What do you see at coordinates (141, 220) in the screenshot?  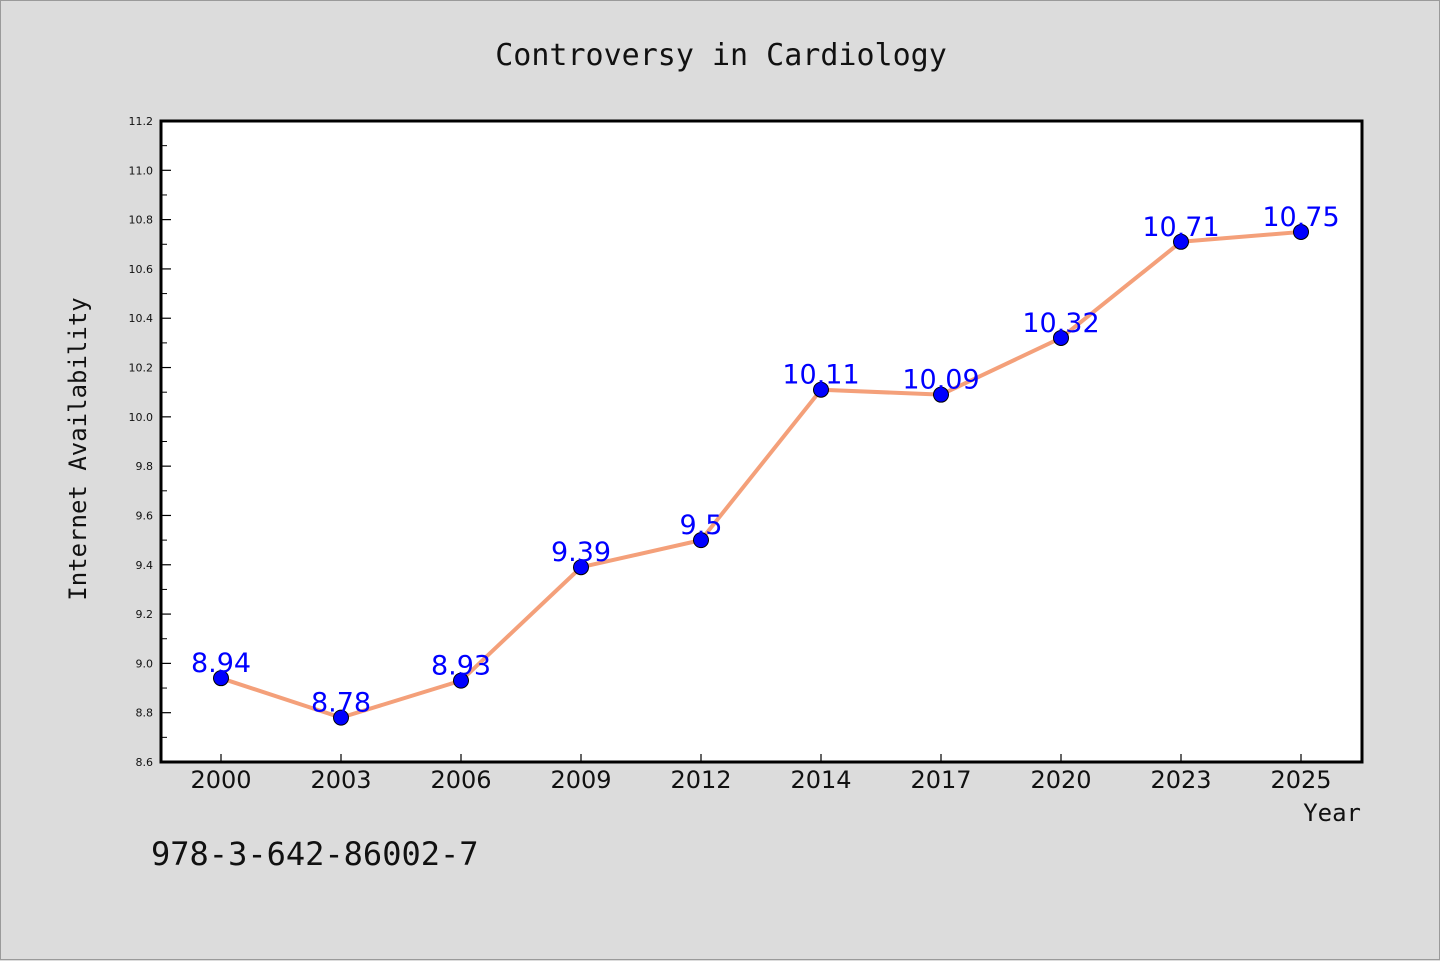 I see `y-tick-label: 10.8` at bounding box center [141, 220].